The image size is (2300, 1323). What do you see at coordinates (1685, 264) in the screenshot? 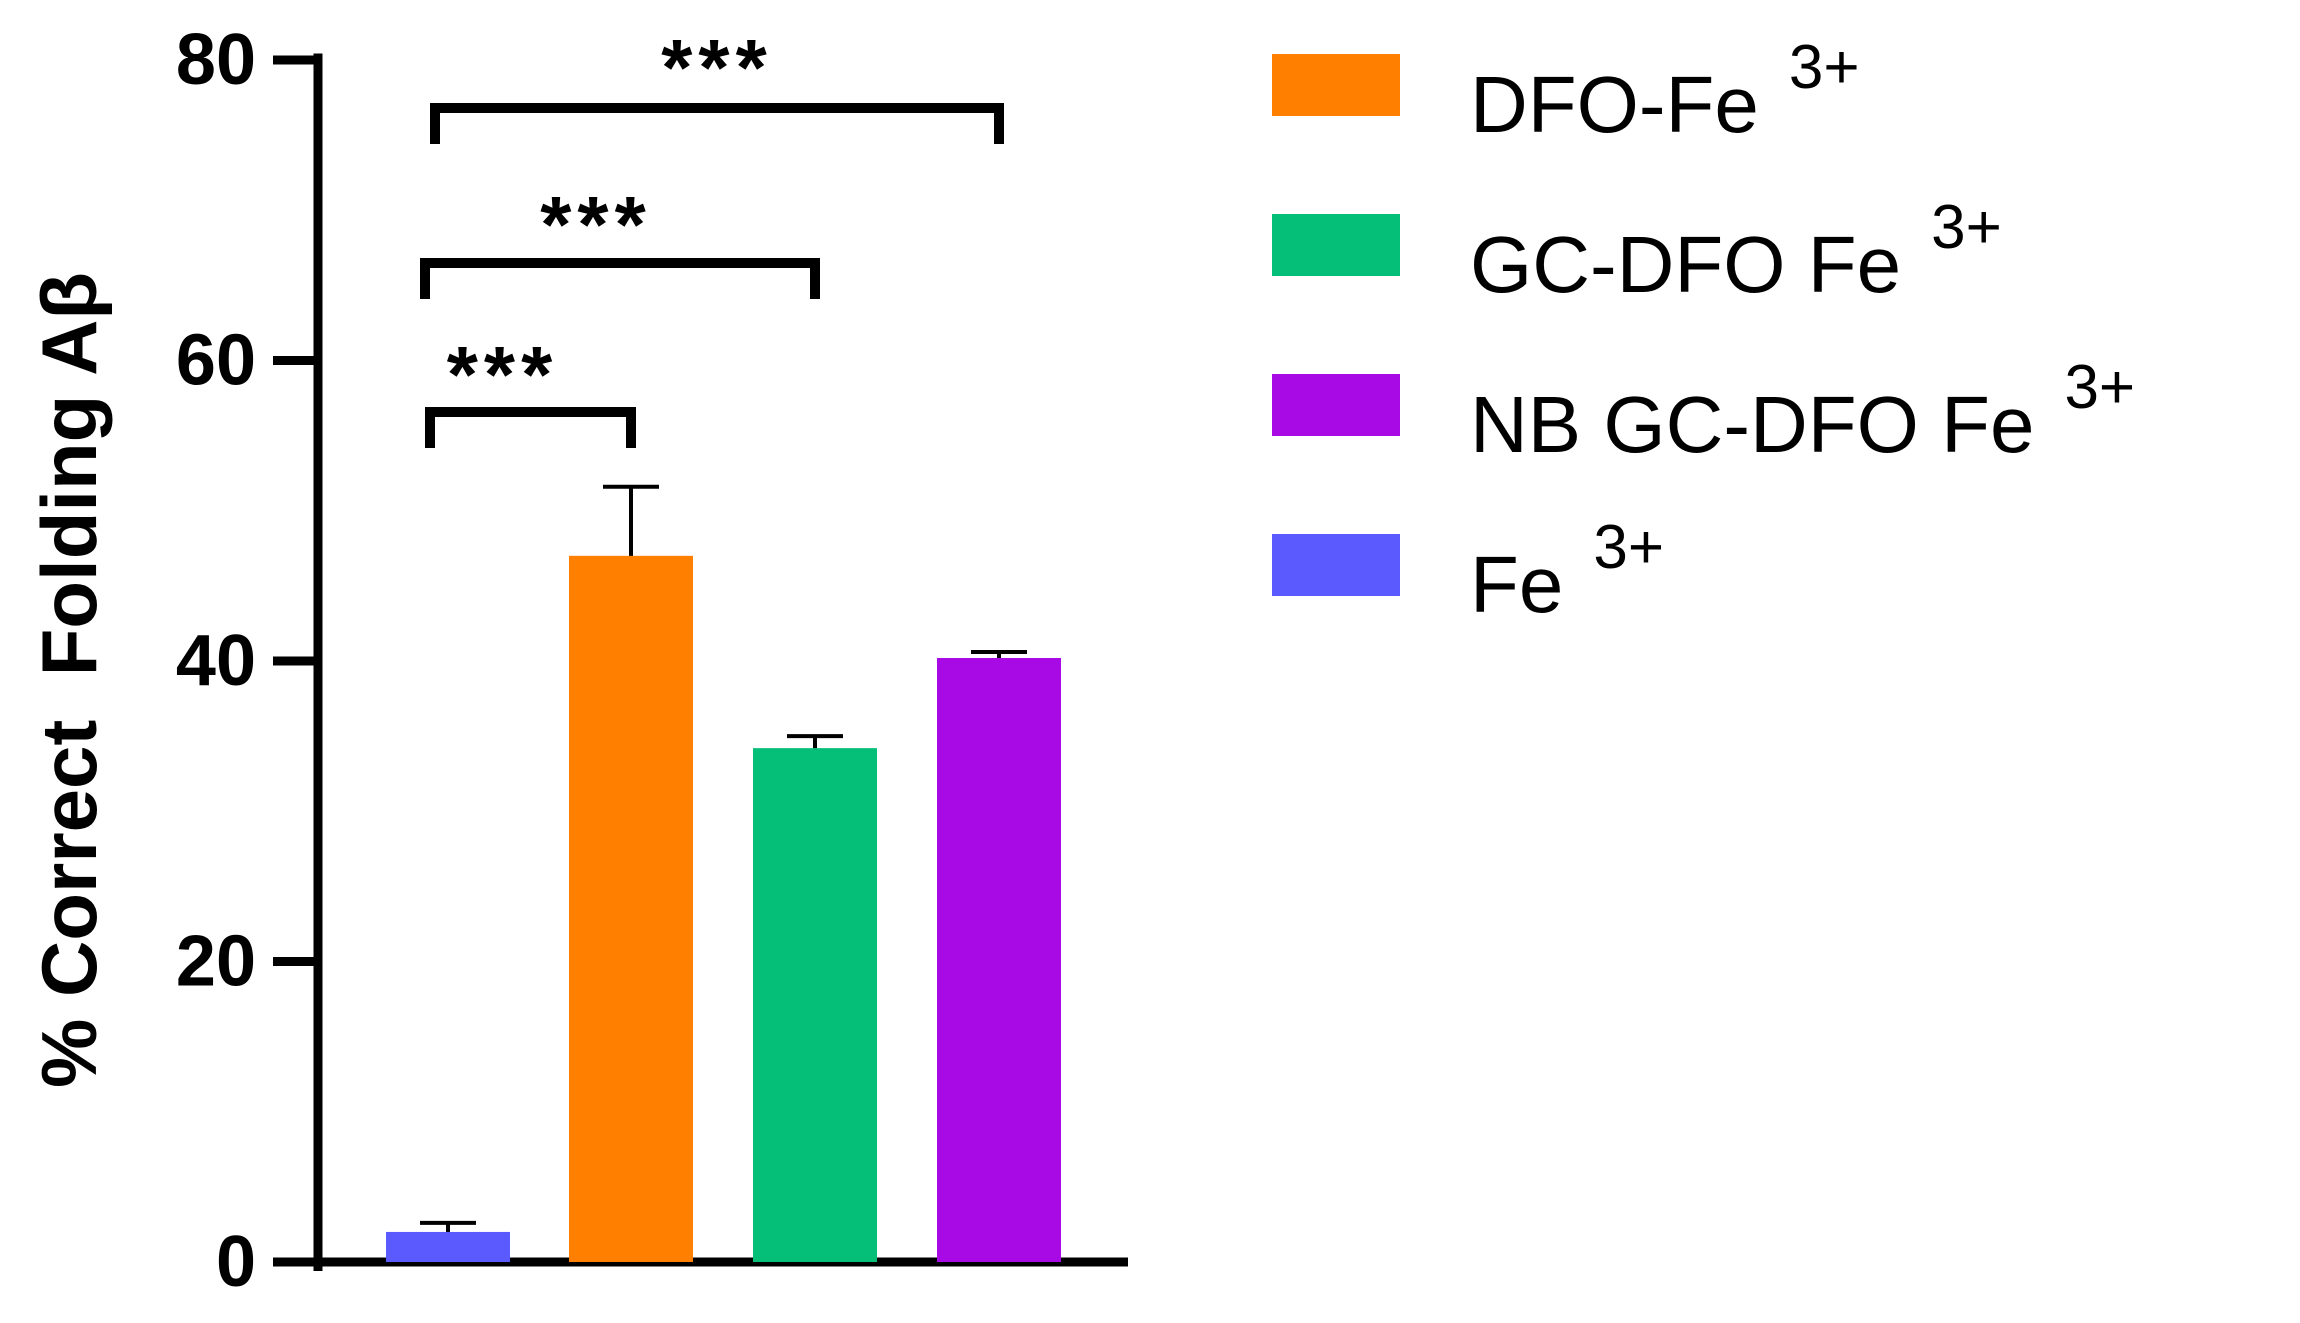
I see `legend-label-1: GC-DFO Fe` at bounding box center [1685, 264].